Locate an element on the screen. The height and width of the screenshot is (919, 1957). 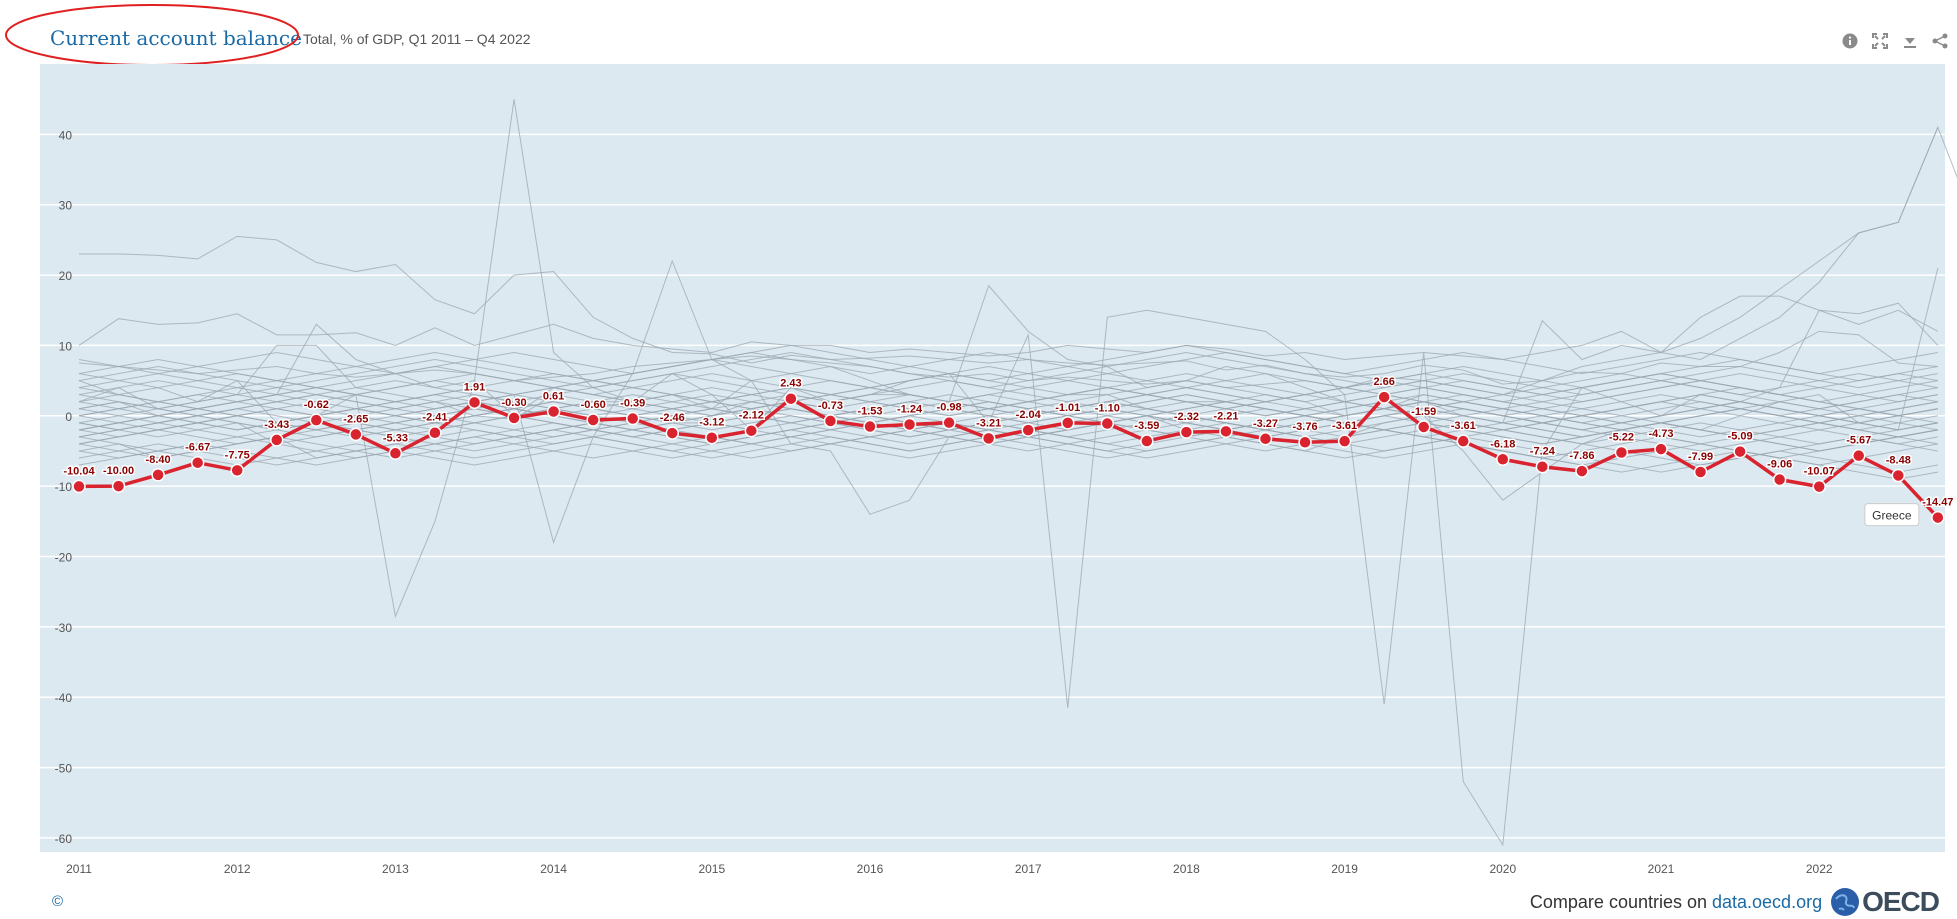
y-tick-label: -50 is located at coordinates (64, 769).